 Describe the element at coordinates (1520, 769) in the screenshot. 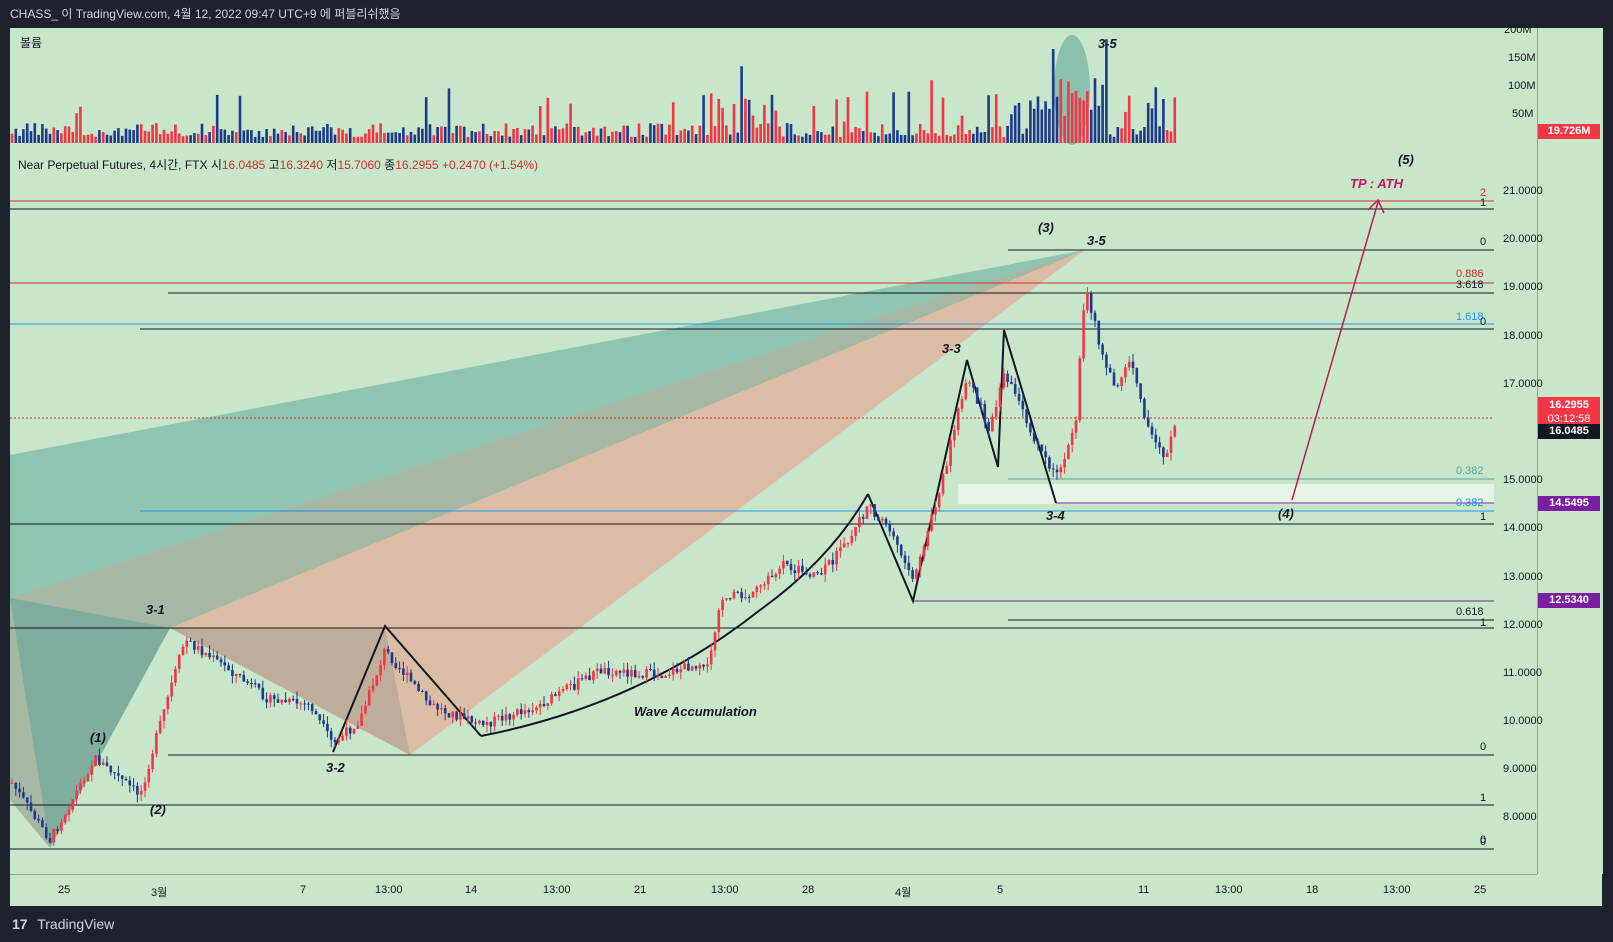

I see `price-axis-label: 9.0000` at that location.